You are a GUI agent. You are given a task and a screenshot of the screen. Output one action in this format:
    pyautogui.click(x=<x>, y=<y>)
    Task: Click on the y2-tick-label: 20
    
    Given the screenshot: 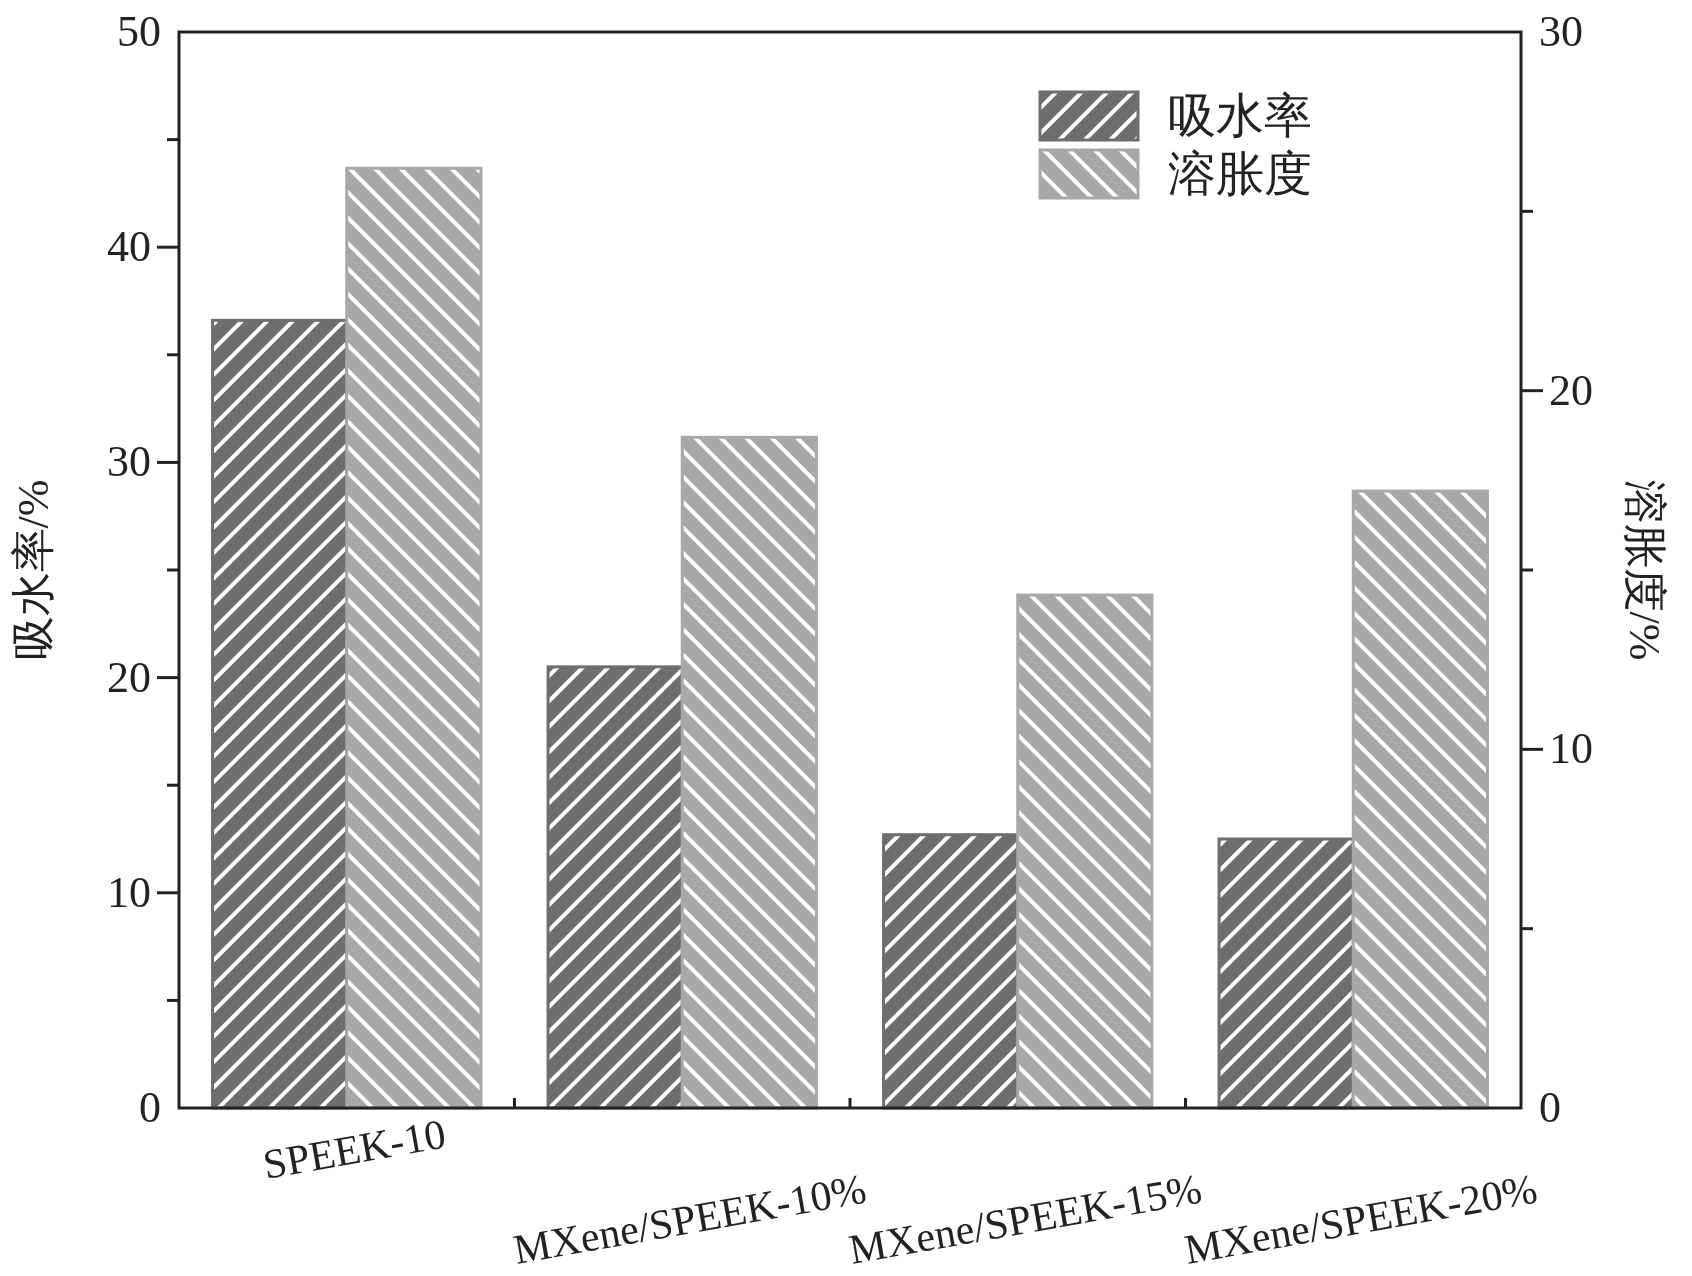 What is the action you would take?
    pyautogui.click(x=1571, y=390)
    